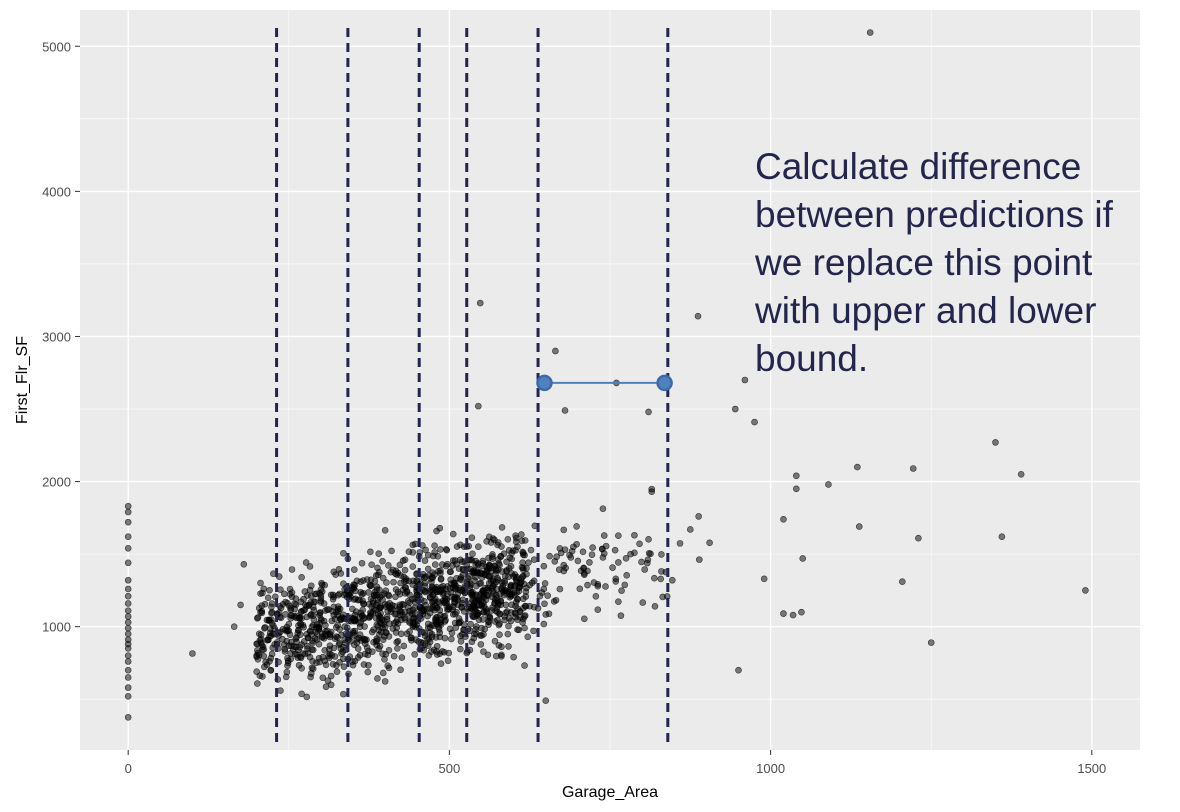 The image size is (1180, 812). What do you see at coordinates (918, 166) in the screenshot?
I see `annotation-line: Calculate difference` at bounding box center [918, 166].